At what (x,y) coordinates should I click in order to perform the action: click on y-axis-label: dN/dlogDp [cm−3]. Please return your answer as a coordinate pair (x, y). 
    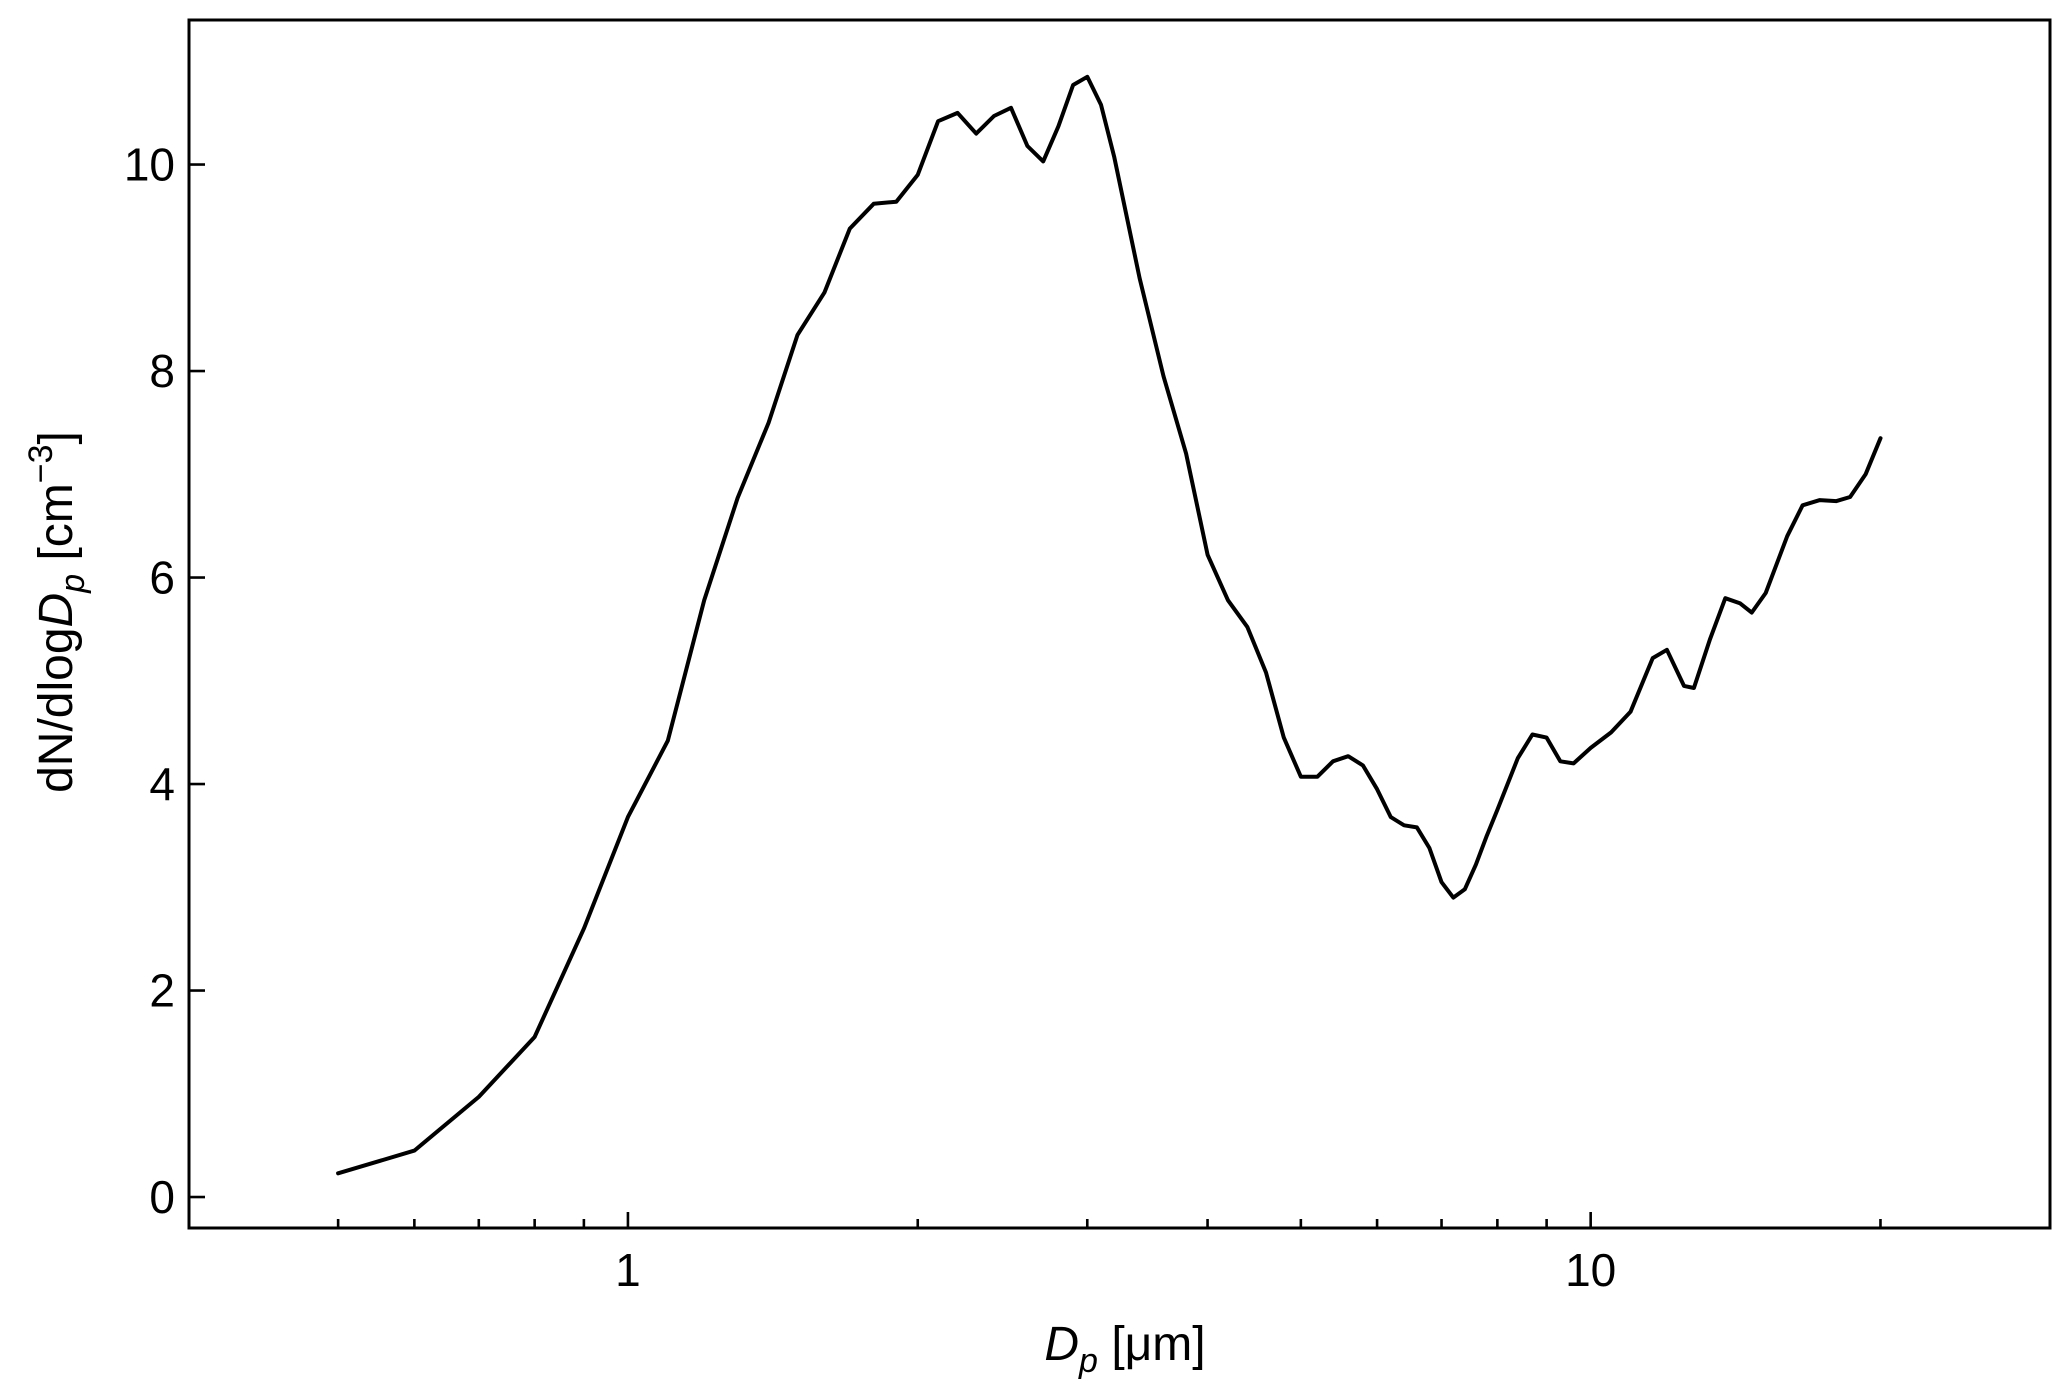
    Looking at the image, I should click on (57, 612).